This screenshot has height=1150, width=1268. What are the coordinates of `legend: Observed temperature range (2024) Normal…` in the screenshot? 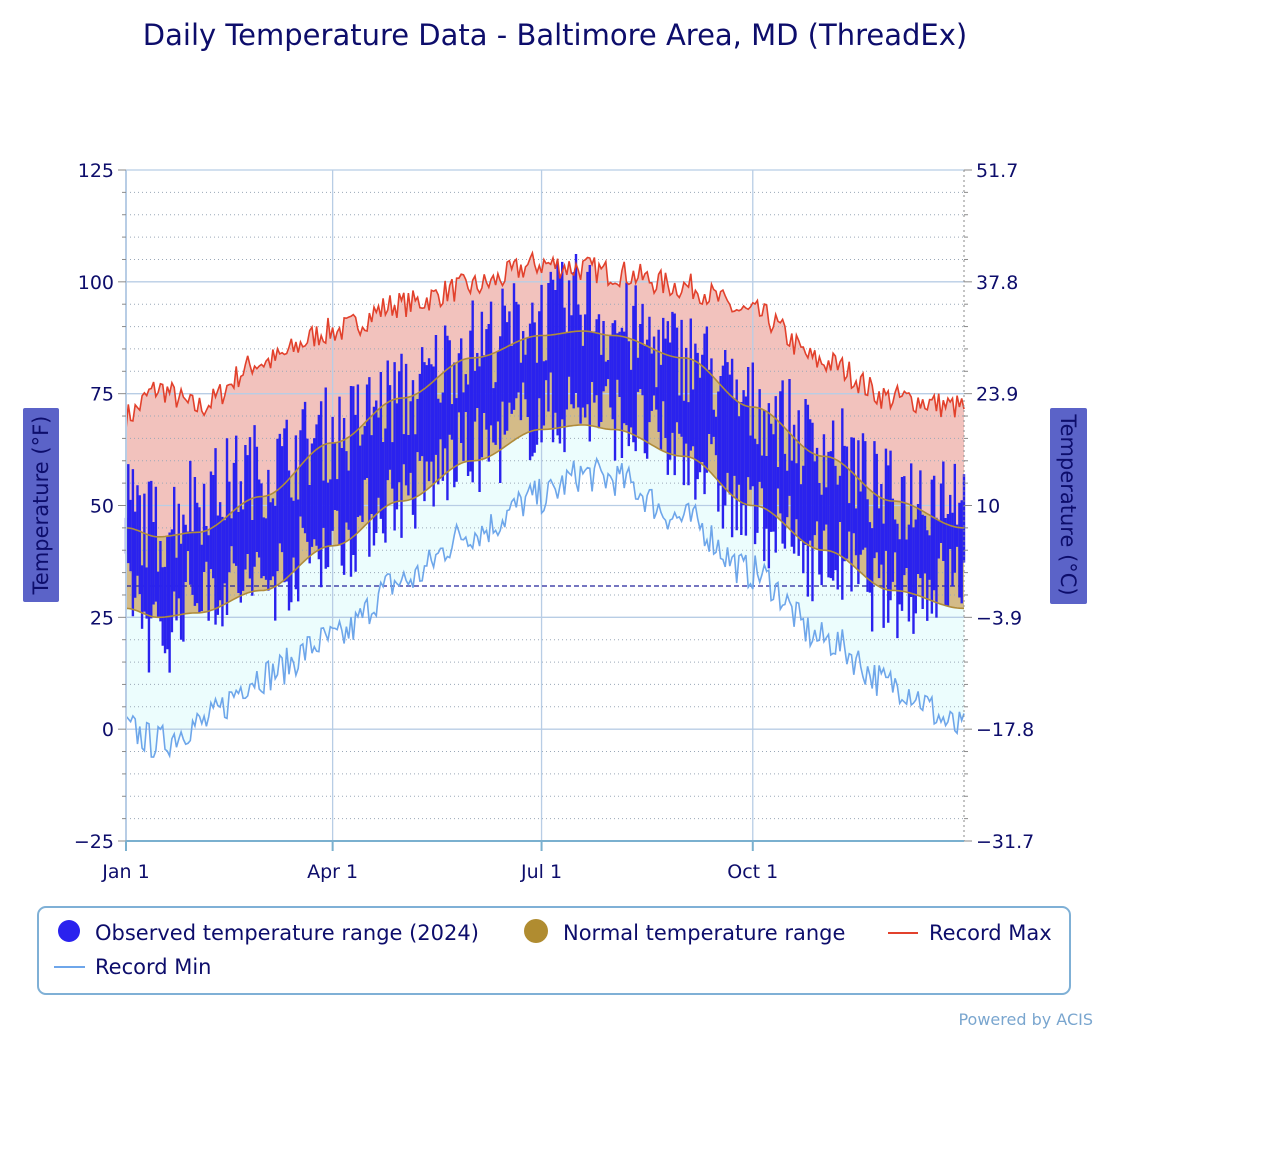 It's located at (554, 950).